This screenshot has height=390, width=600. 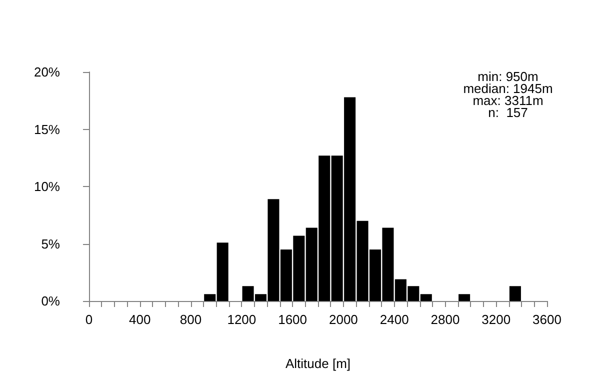 I want to click on annotation: max: 3311m, so click(x=508, y=100).